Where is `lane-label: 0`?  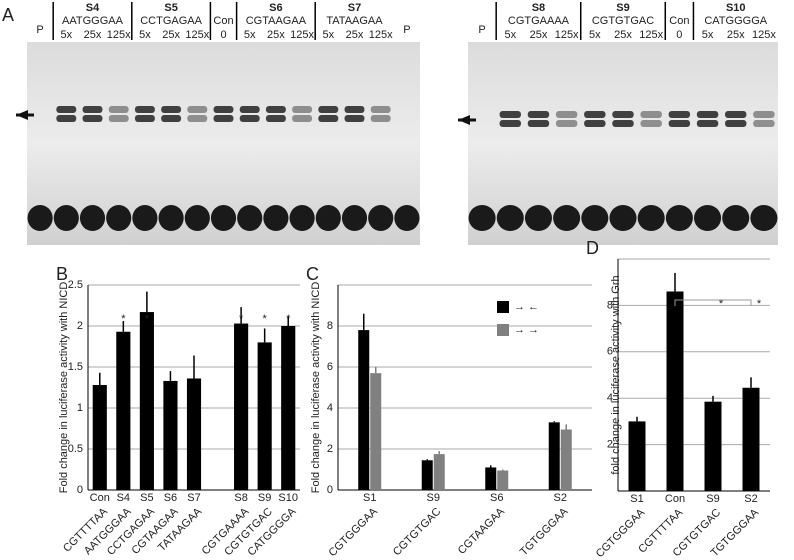
lane-label: 0 is located at coordinates (679, 35).